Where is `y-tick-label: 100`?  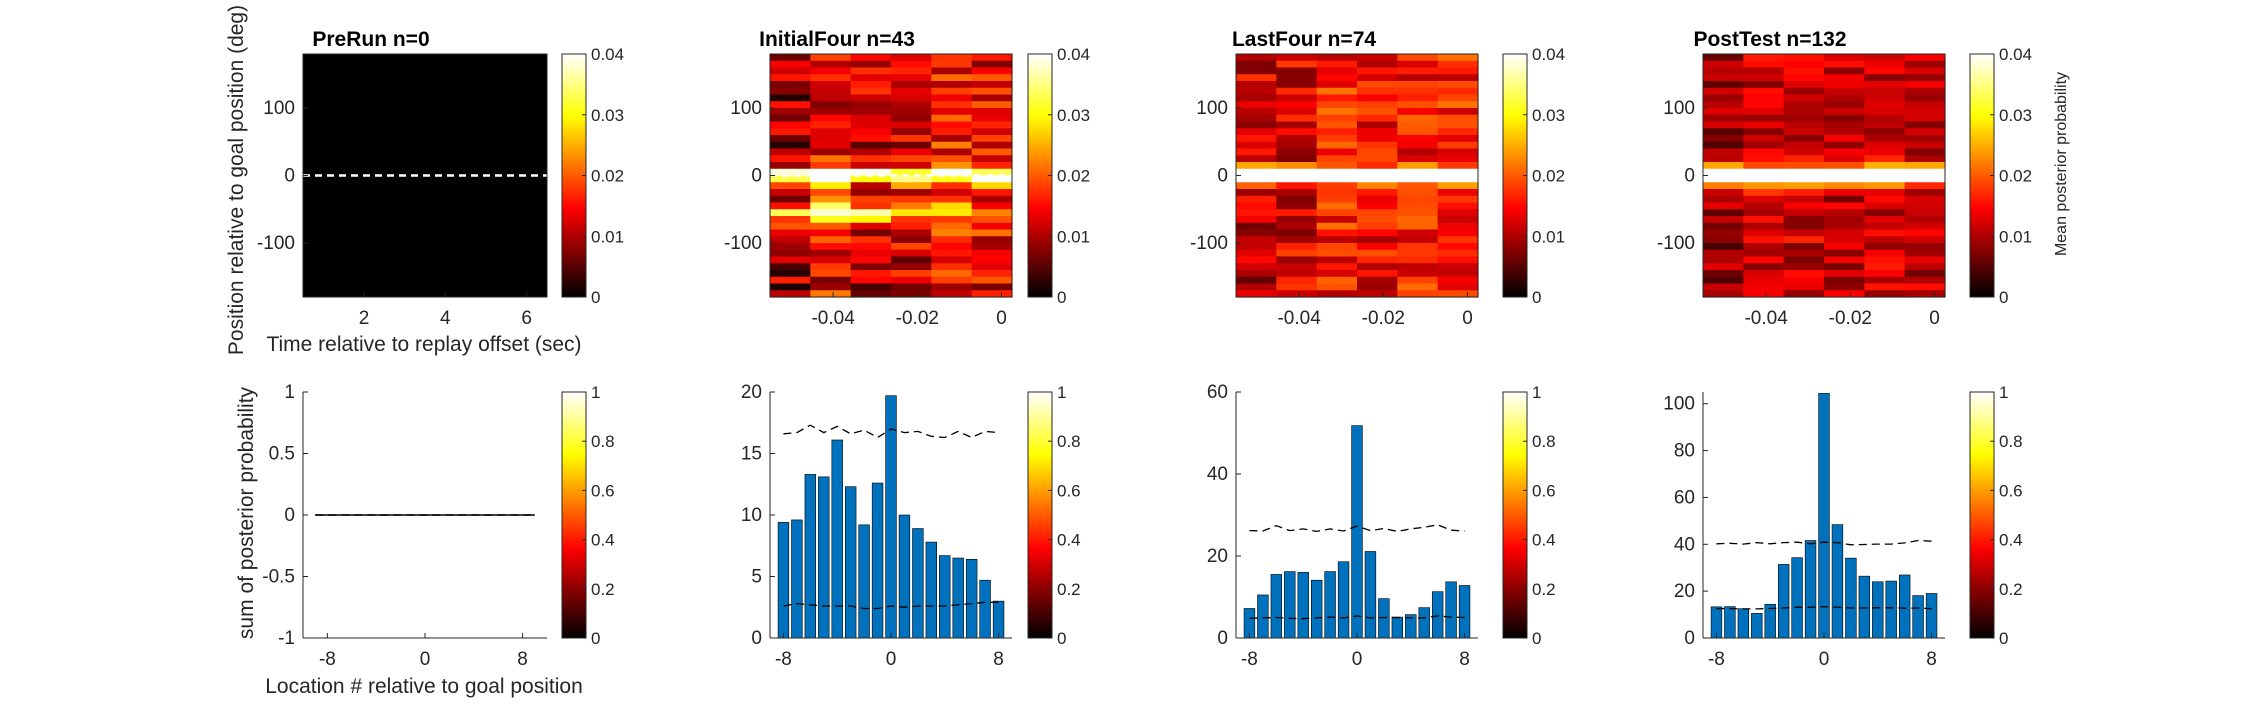 y-tick-label: 100 is located at coordinates (1679, 108).